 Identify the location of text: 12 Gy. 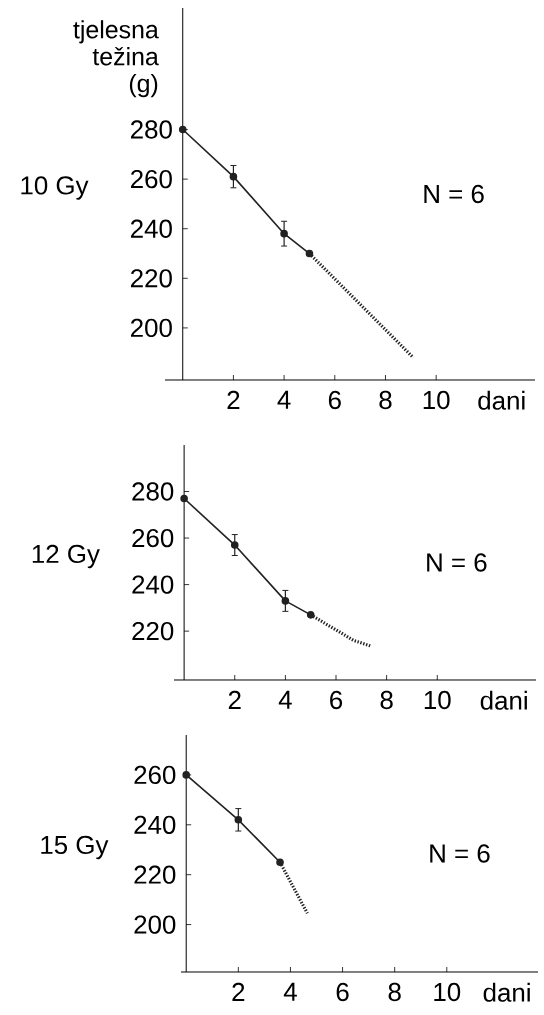
(66, 556).